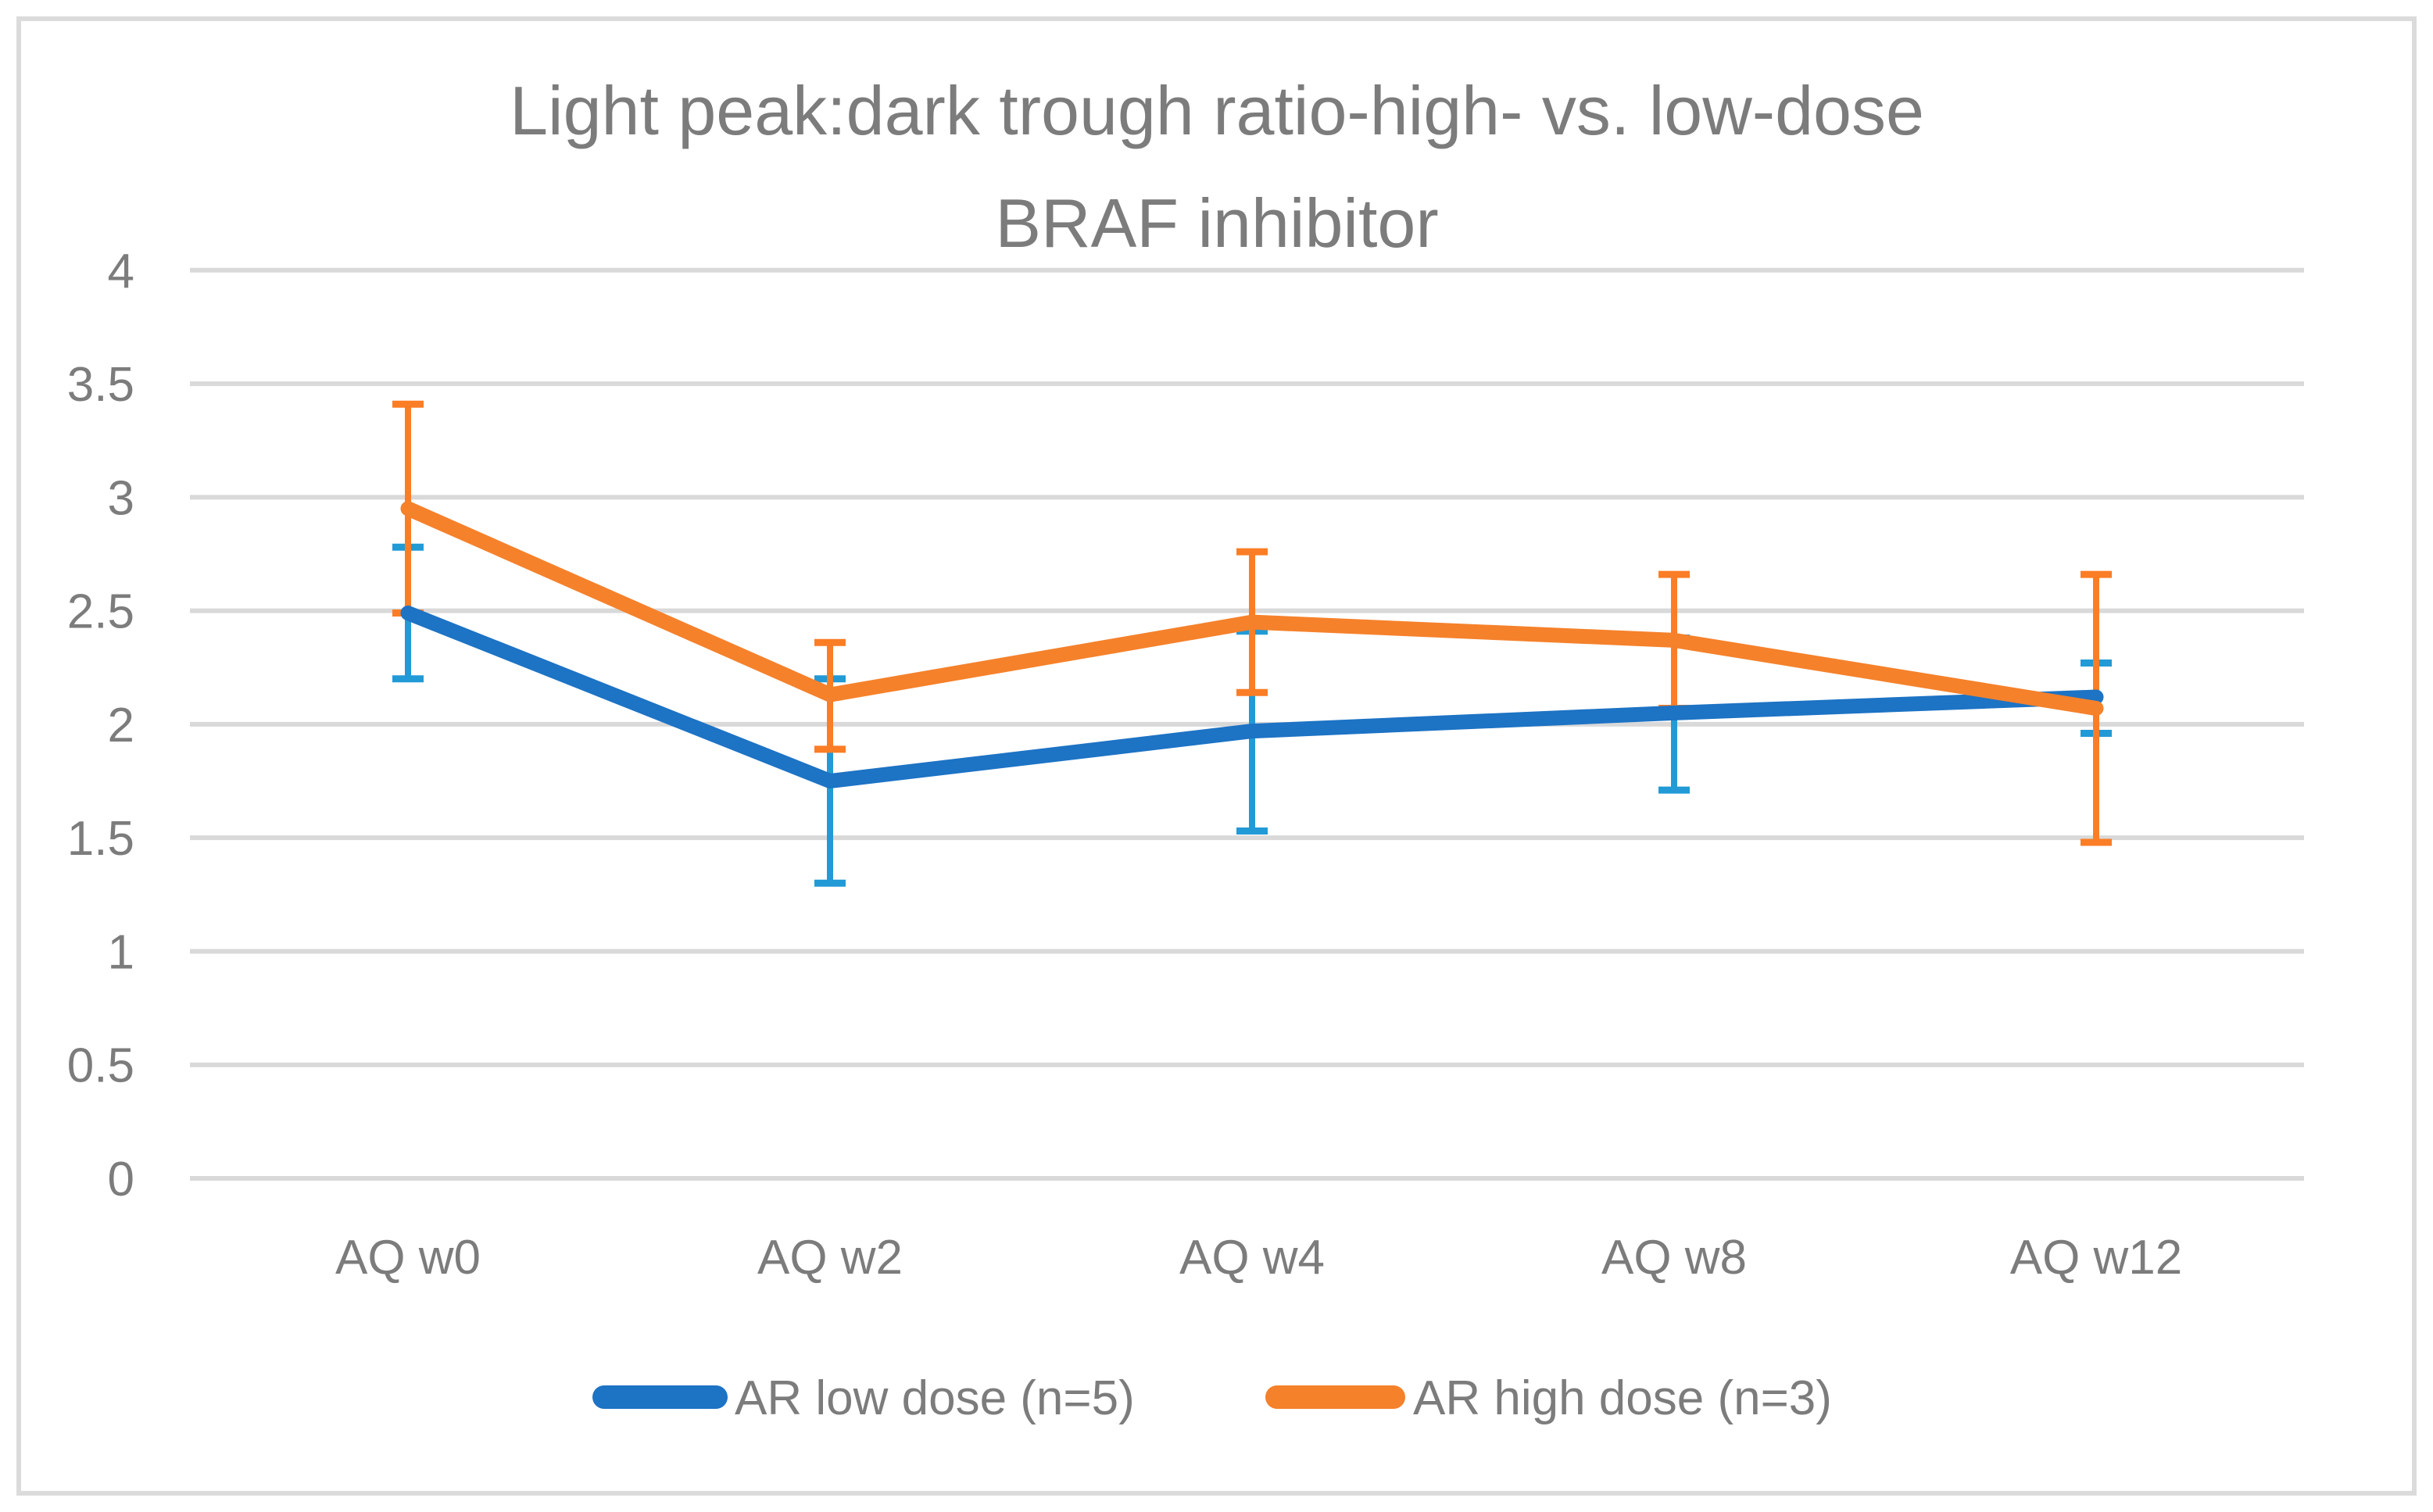  What do you see at coordinates (830, 1258) in the screenshot?
I see `x-tick-label-AQ-w2: AQ w2` at bounding box center [830, 1258].